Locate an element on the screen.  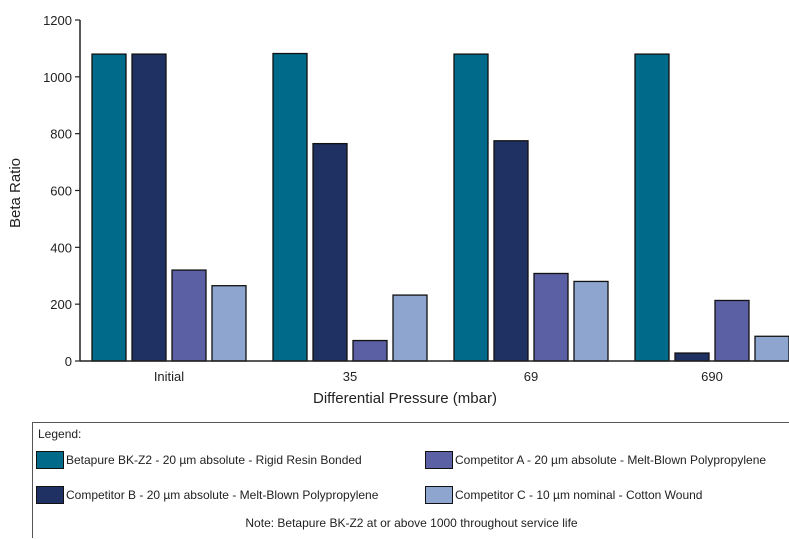
y-axis-title: Beta Ratio is located at coordinates (15, 193).